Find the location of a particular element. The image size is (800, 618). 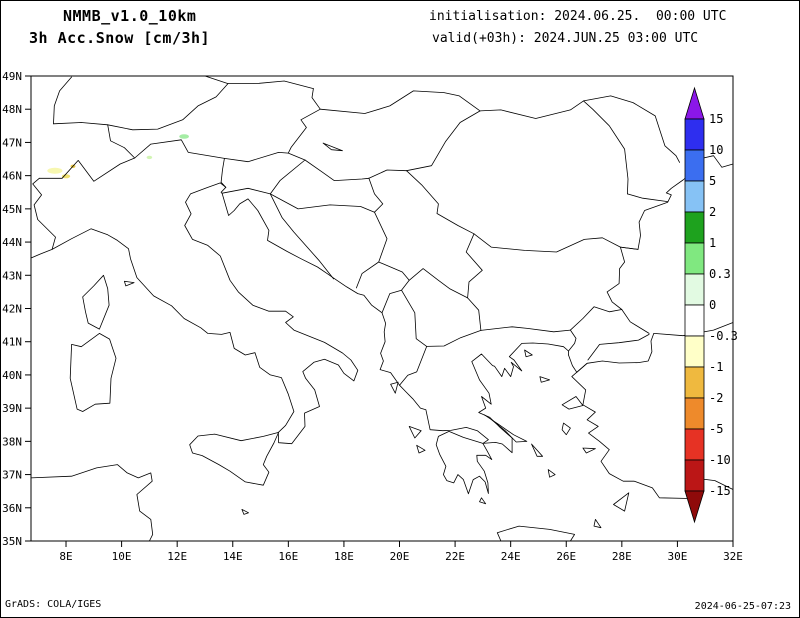

coastline-kythira is located at coordinates (483, 501).